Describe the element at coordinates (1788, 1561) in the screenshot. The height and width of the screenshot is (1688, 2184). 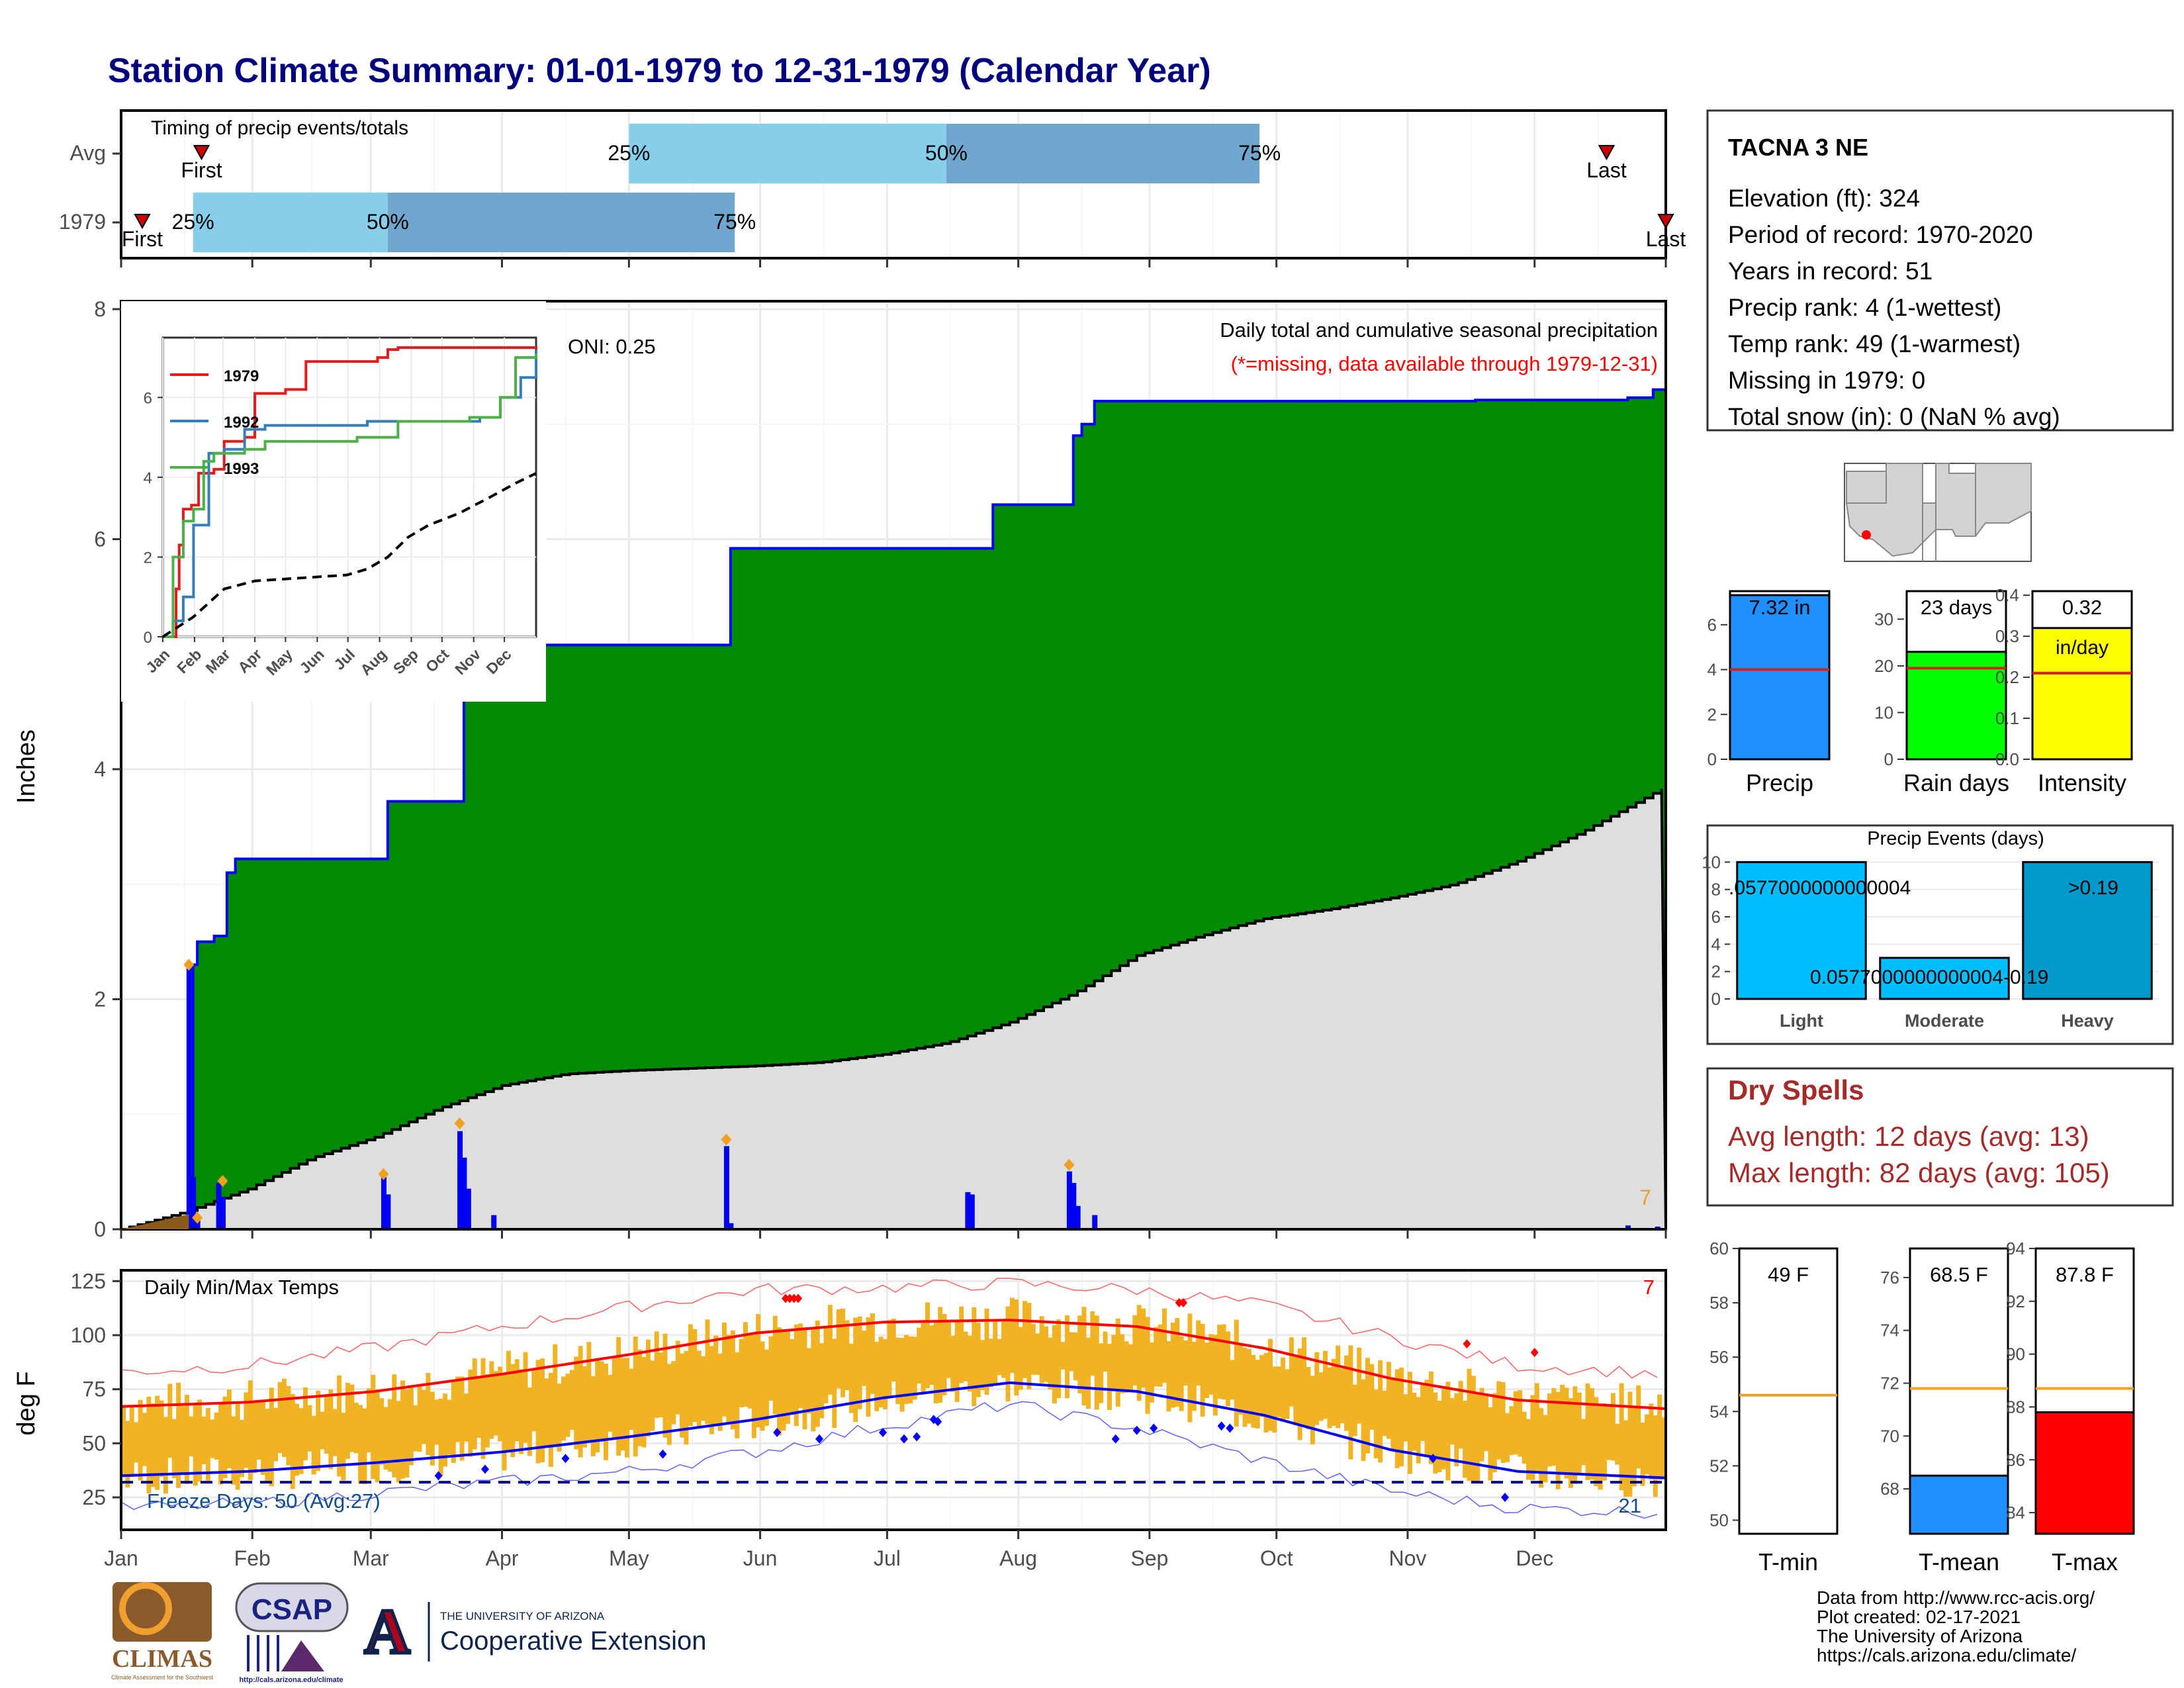
I see `temp-summary-t-min-label: T-min` at that location.